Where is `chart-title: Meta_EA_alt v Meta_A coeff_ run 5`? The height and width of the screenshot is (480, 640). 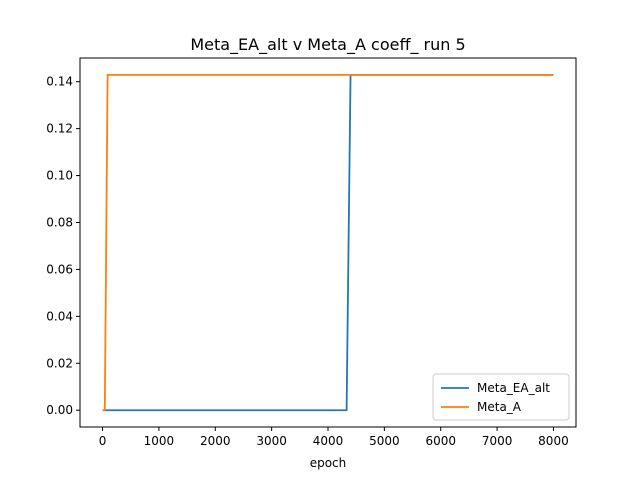
chart-title: Meta_EA_alt v Meta_A coeff_ run 5 is located at coordinates (327, 45).